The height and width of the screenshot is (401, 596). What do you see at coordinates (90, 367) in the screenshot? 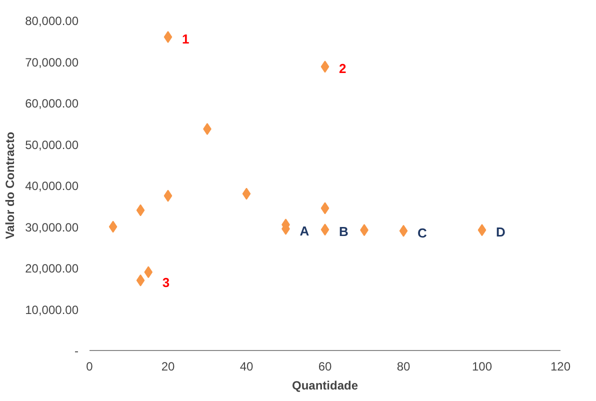
I see `x-tick-label: 0` at bounding box center [90, 367].